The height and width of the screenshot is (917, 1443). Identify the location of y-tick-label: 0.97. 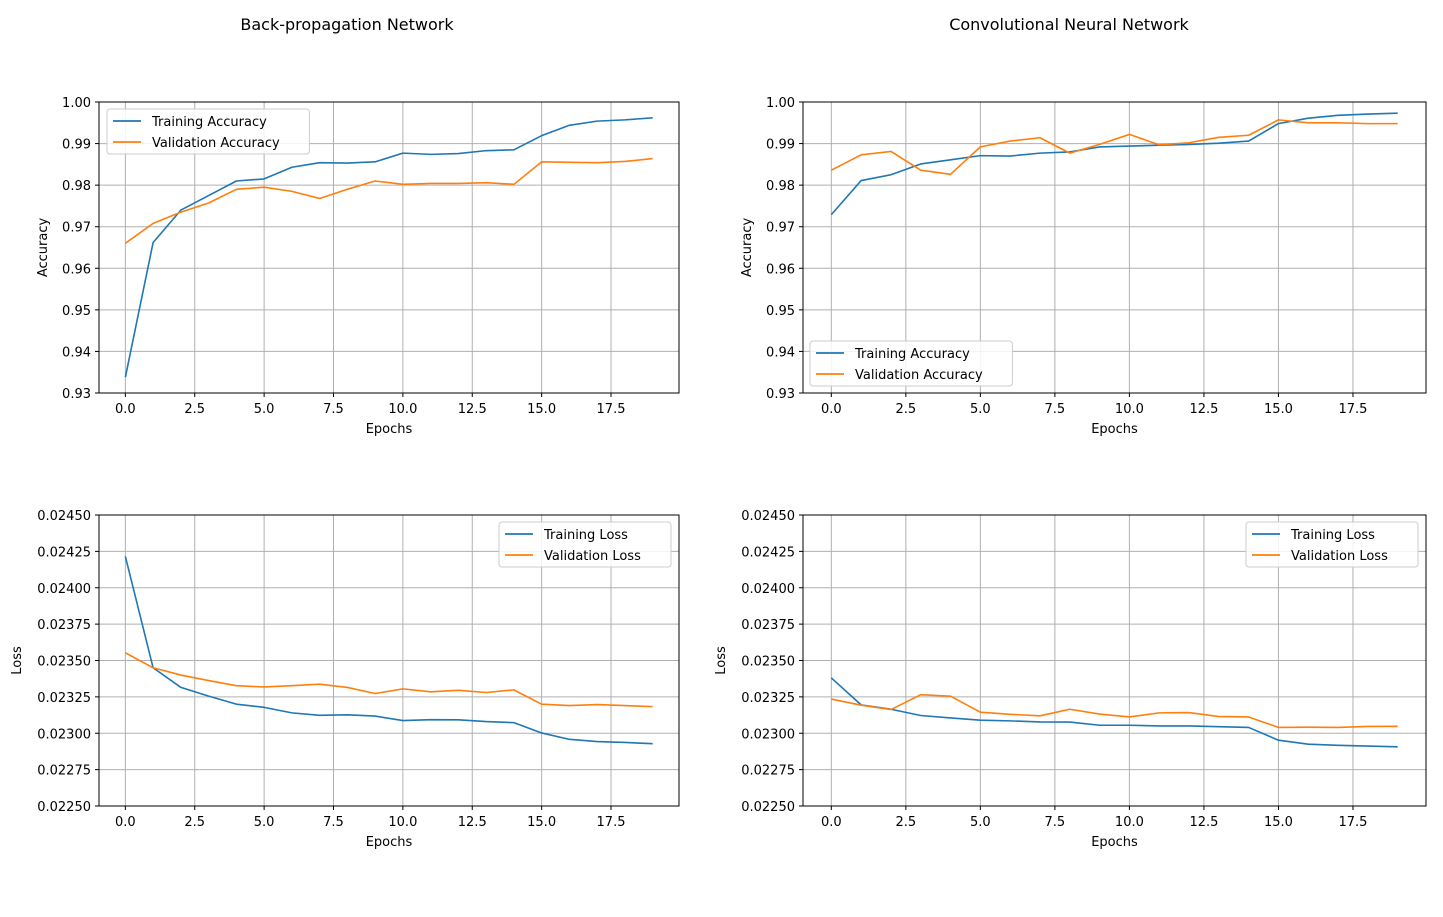
(780, 228).